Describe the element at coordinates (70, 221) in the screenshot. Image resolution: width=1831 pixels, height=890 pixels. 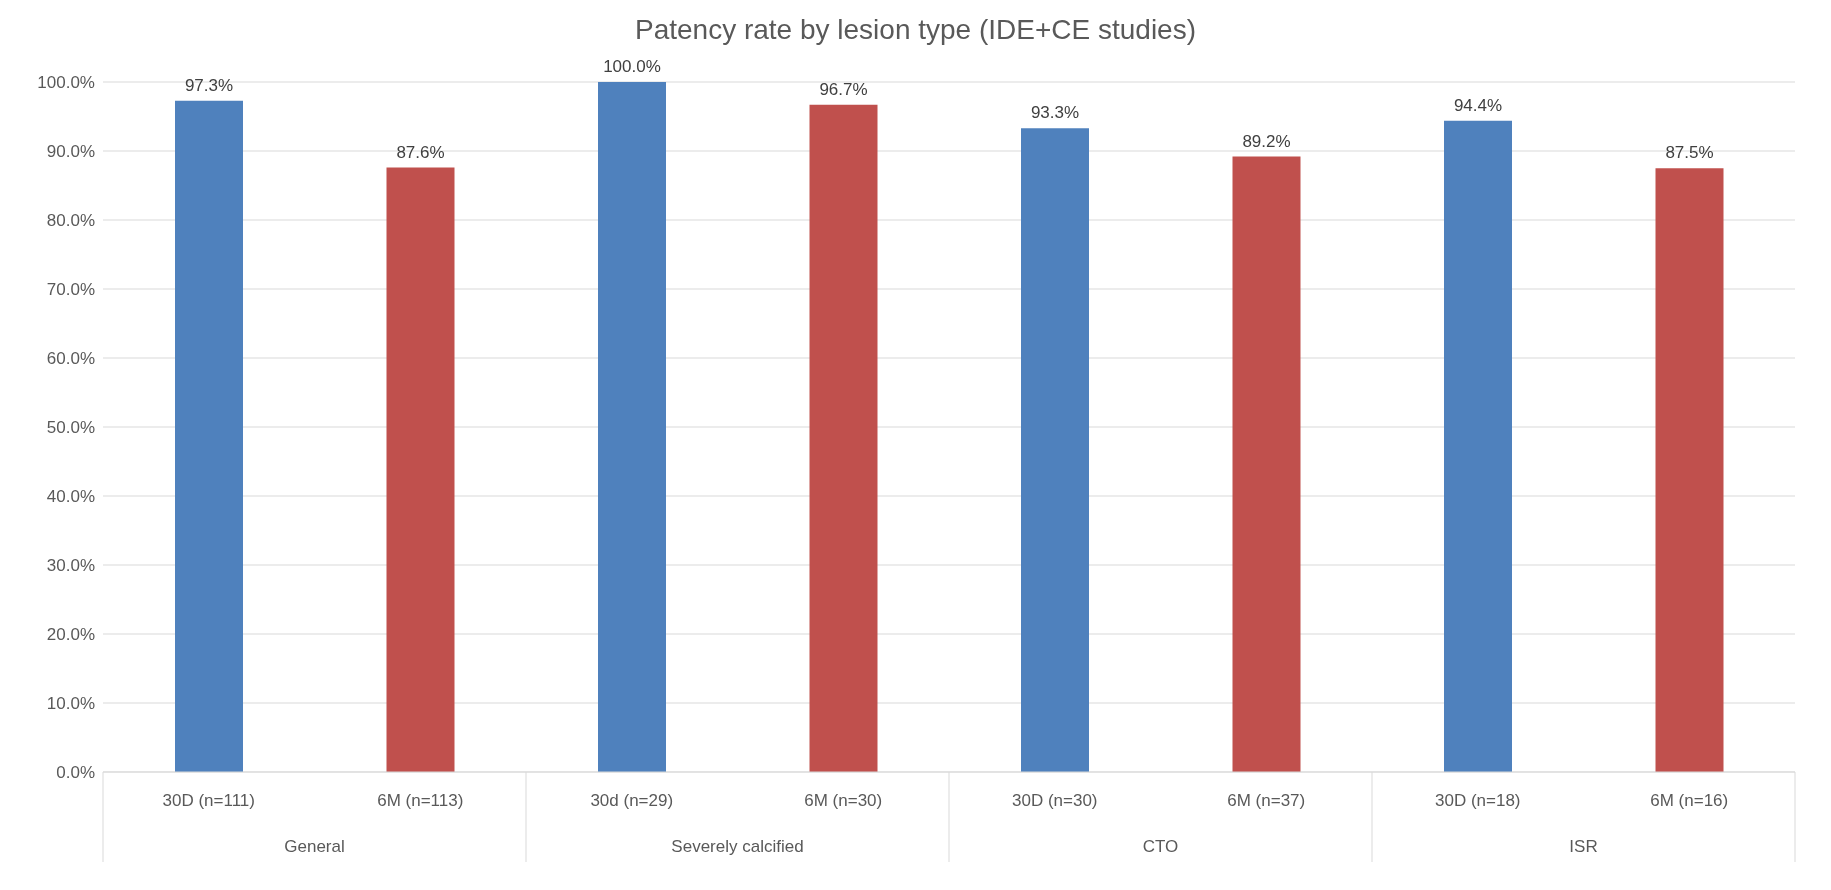
I see `y-tick-label: 80.0%` at that location.